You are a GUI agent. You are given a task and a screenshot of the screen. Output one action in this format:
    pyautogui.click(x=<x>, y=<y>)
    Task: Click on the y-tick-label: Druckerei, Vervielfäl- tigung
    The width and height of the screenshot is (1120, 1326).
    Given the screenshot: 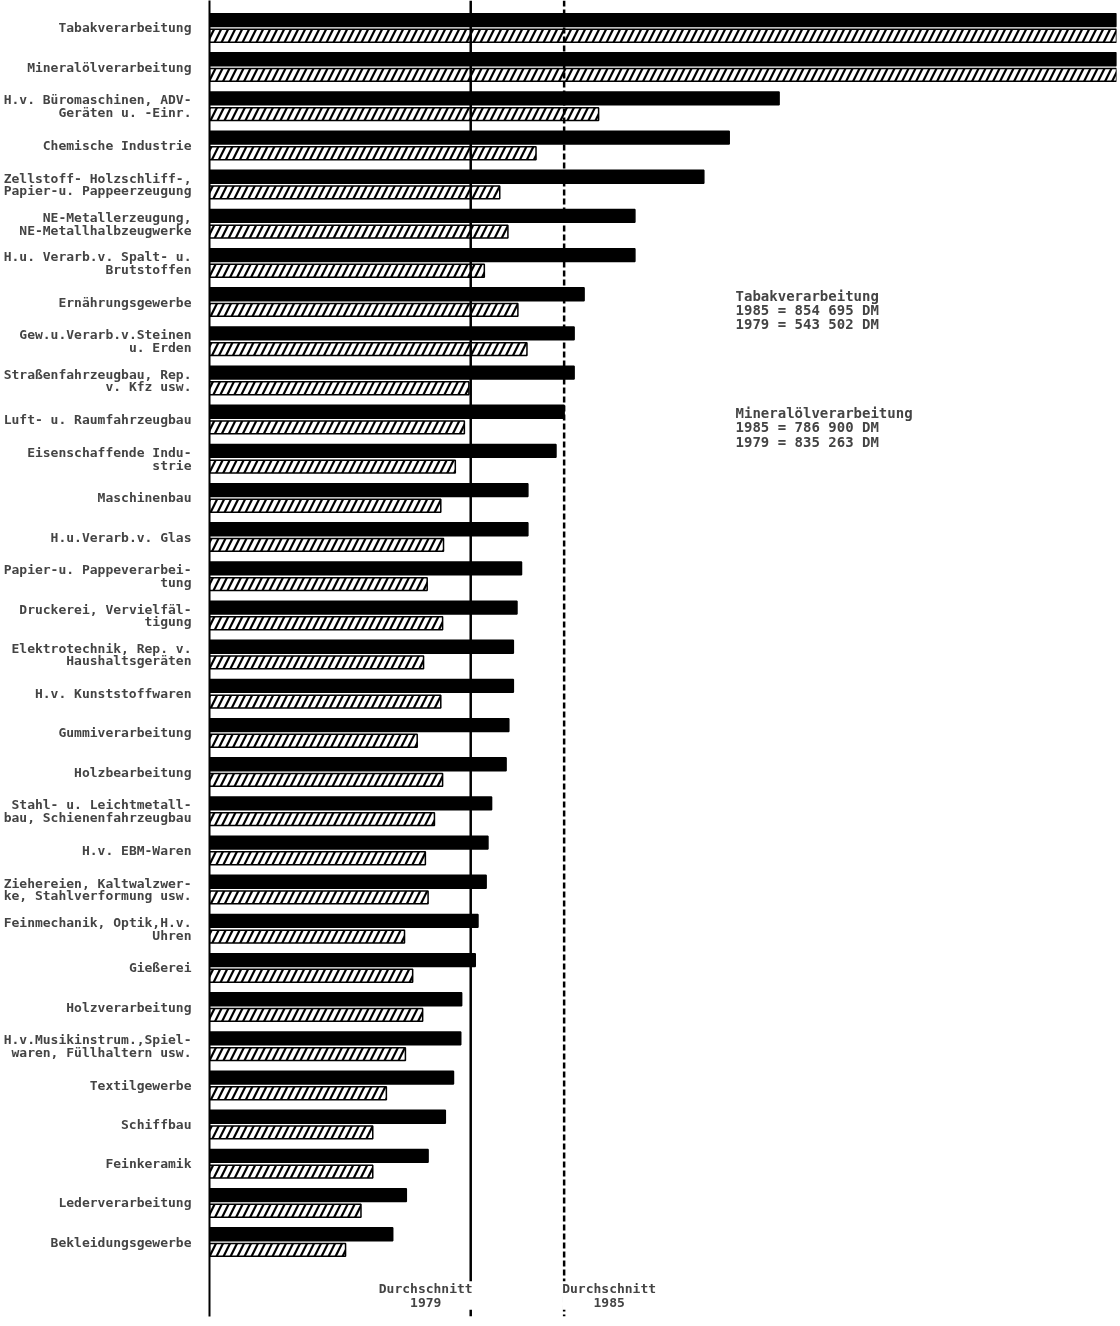 What is the action you would take?
    pyautogui.click(x=105, y=615)
    